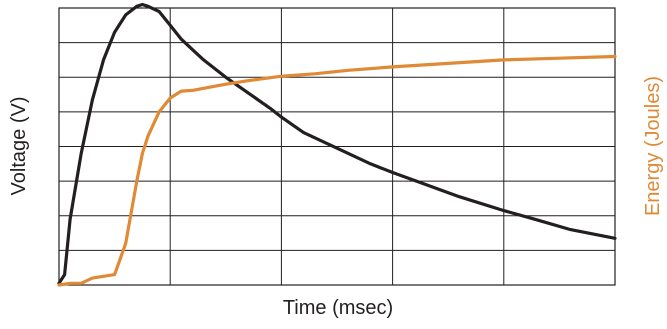 The width and height of the screenshot is (667, 329). Describe the element at coordinates (19, 146) in the screenshot. I see `y-axis-label: Voltage (V)` at that location.